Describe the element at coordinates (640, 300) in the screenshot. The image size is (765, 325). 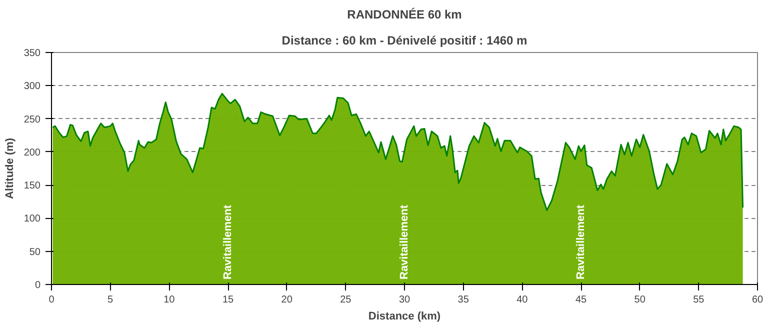
I see `x-tick-label: 50` at that location.